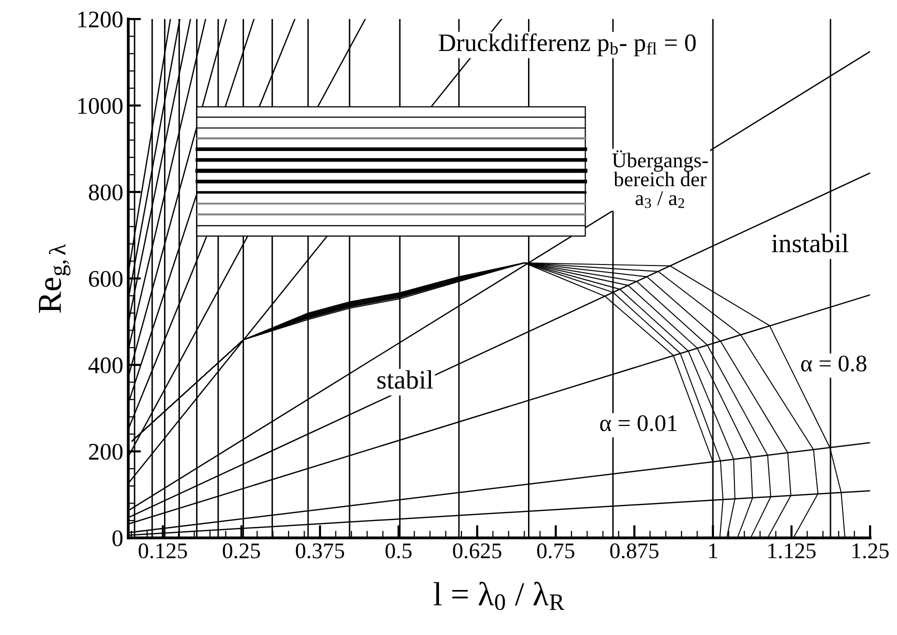  I want to click on x-tick-label: 0.5, so click(399, 550).